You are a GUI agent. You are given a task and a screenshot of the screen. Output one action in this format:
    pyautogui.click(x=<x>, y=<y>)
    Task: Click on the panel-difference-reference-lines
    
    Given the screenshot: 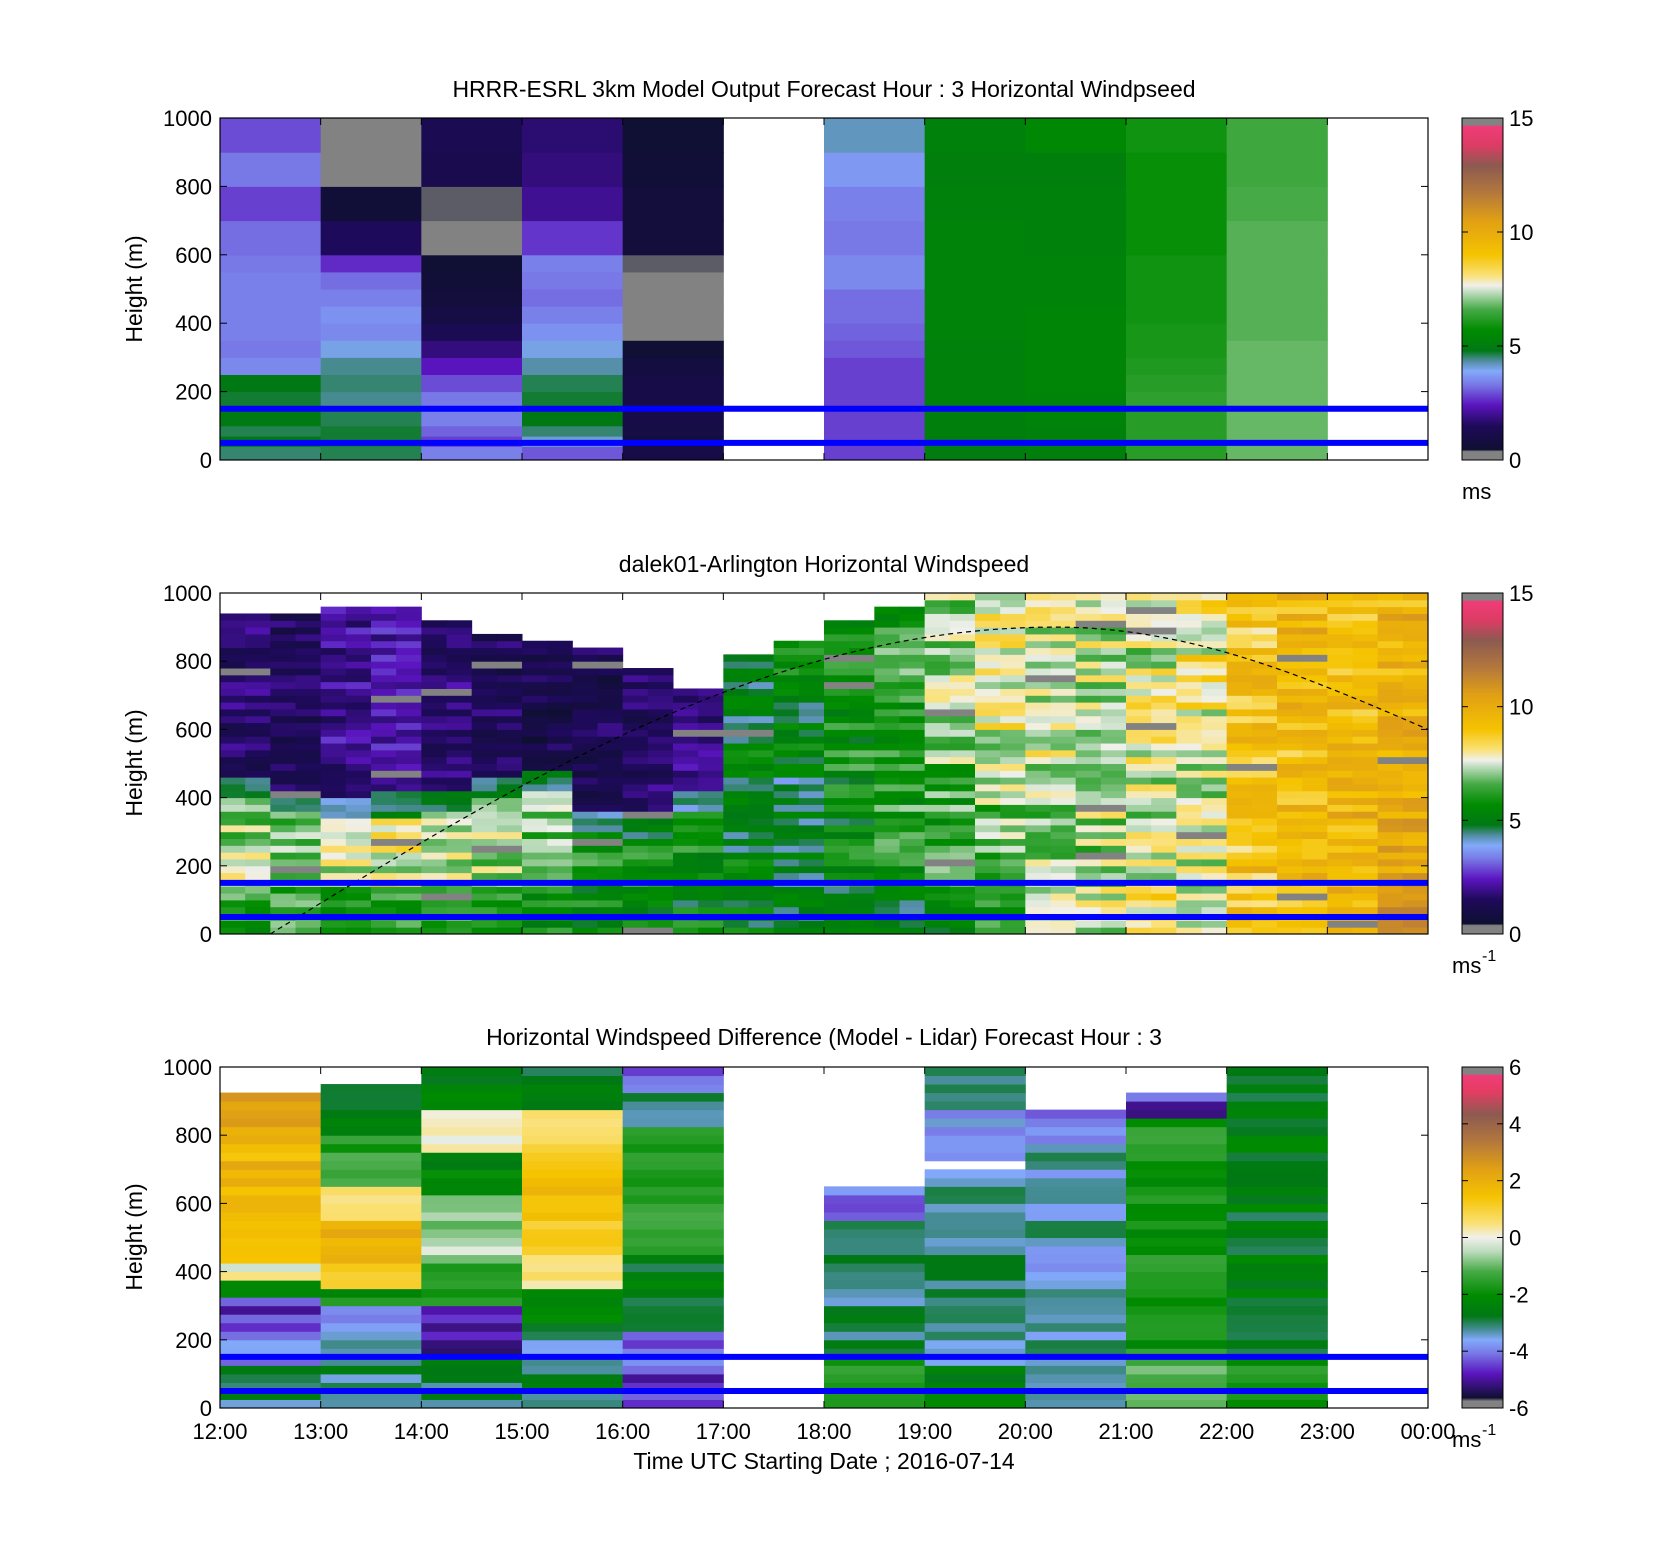 What is the action you would take?
    pyautogui.click(x=824, y=1373)
    